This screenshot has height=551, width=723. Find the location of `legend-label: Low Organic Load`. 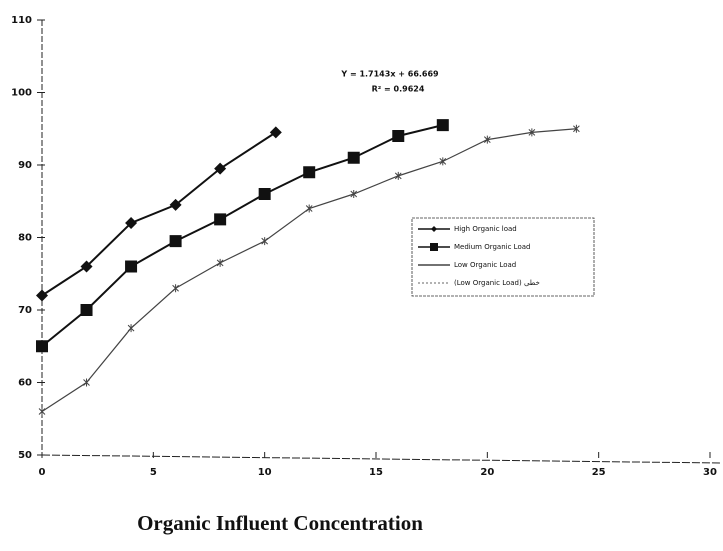

legend-label: Low Organic Load is located at coordinates (485, 265).